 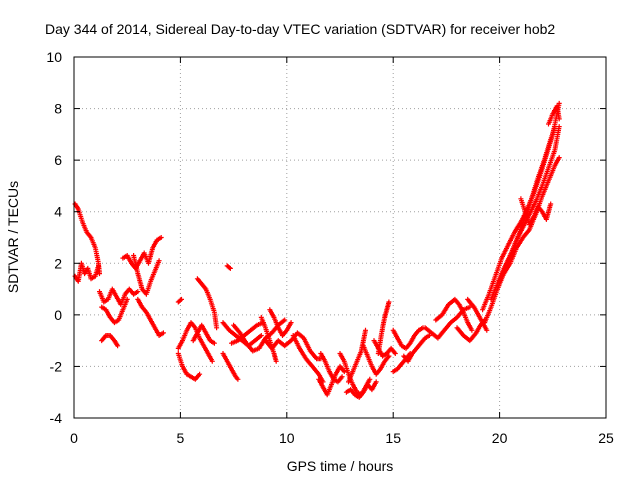 I want to click on y-tick-label: 4, so click(x=58, y=212).